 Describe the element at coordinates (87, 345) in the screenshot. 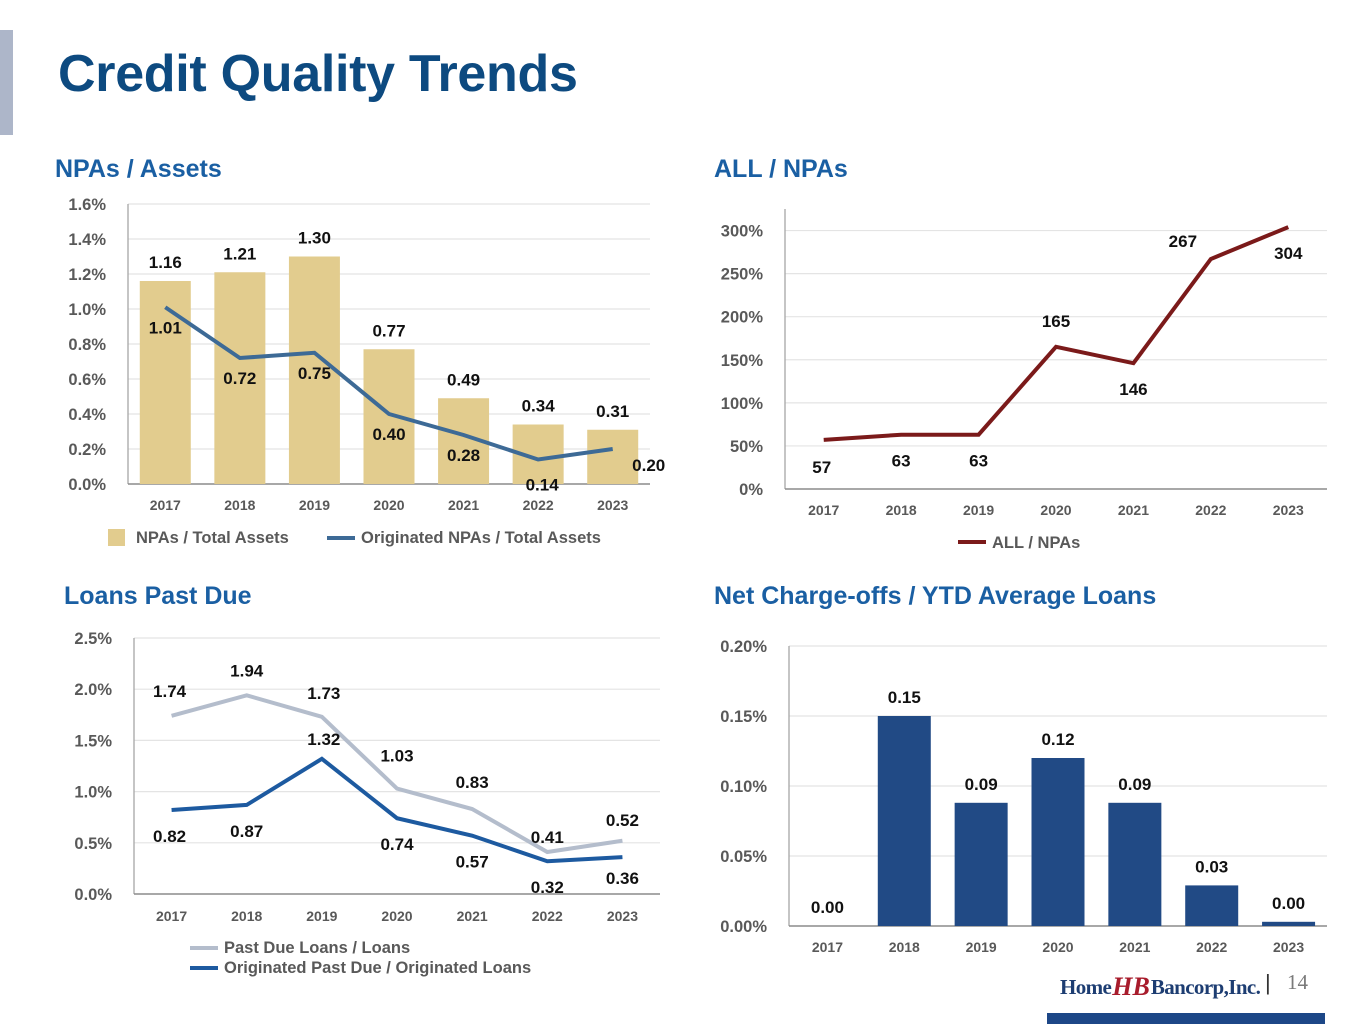

I see `y-tick-label: 0.8%` at that location.